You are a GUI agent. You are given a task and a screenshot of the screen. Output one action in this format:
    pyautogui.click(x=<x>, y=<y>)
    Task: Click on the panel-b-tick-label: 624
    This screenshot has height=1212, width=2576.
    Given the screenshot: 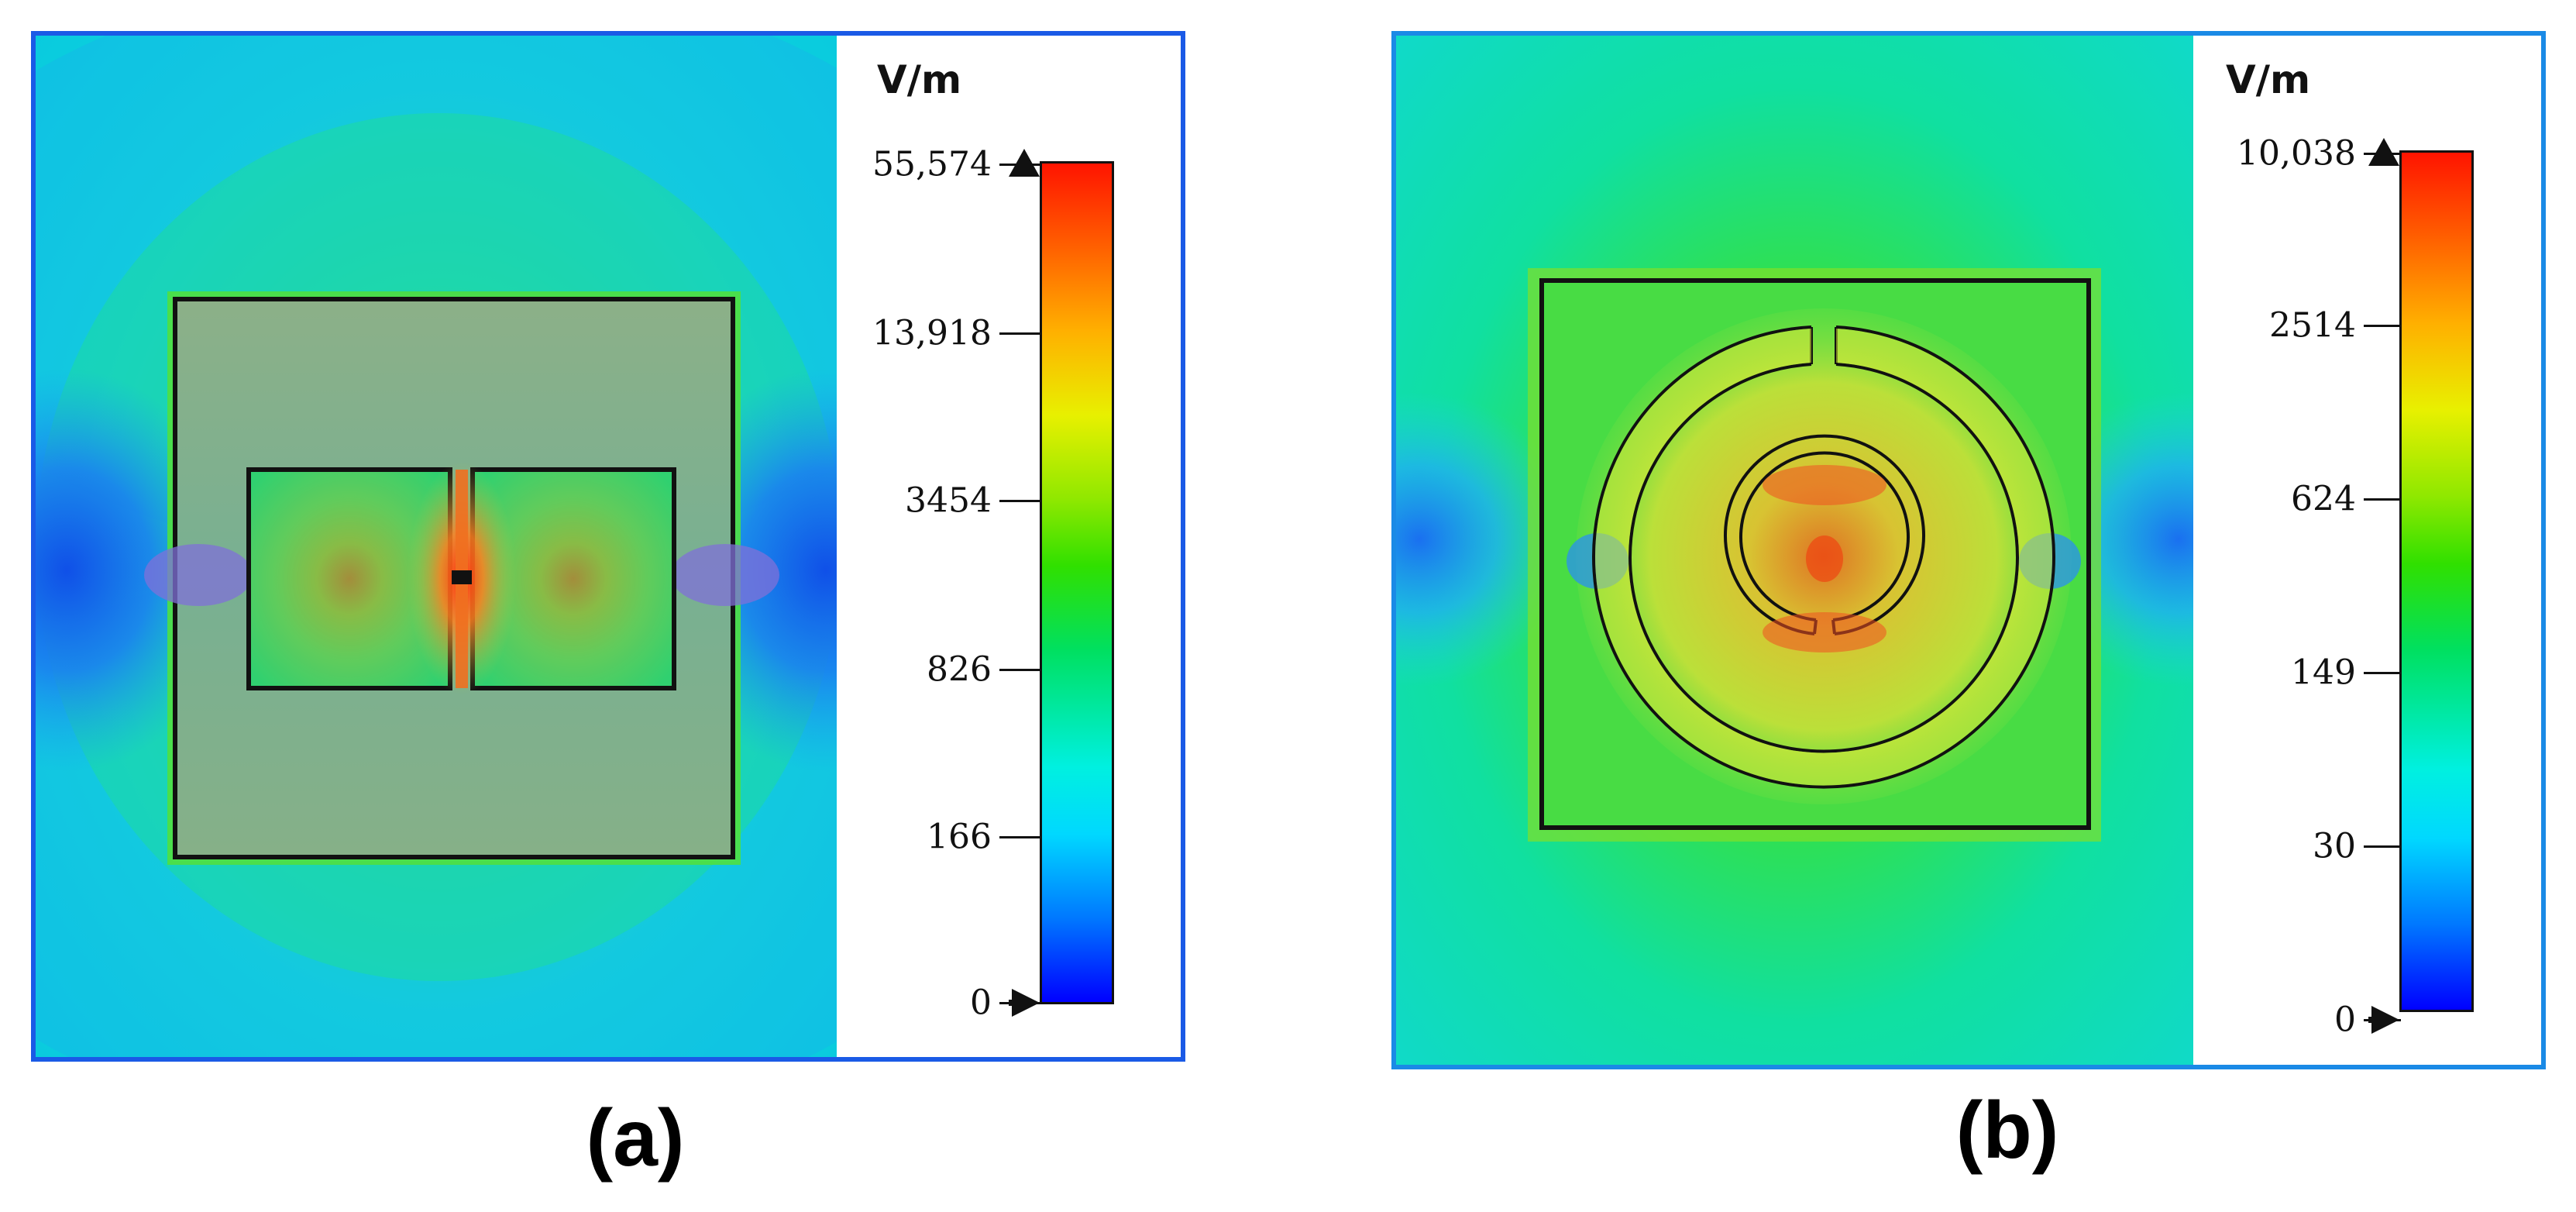 What is the action you would take?
    pyautogui.click(x=2323, y=499)
    